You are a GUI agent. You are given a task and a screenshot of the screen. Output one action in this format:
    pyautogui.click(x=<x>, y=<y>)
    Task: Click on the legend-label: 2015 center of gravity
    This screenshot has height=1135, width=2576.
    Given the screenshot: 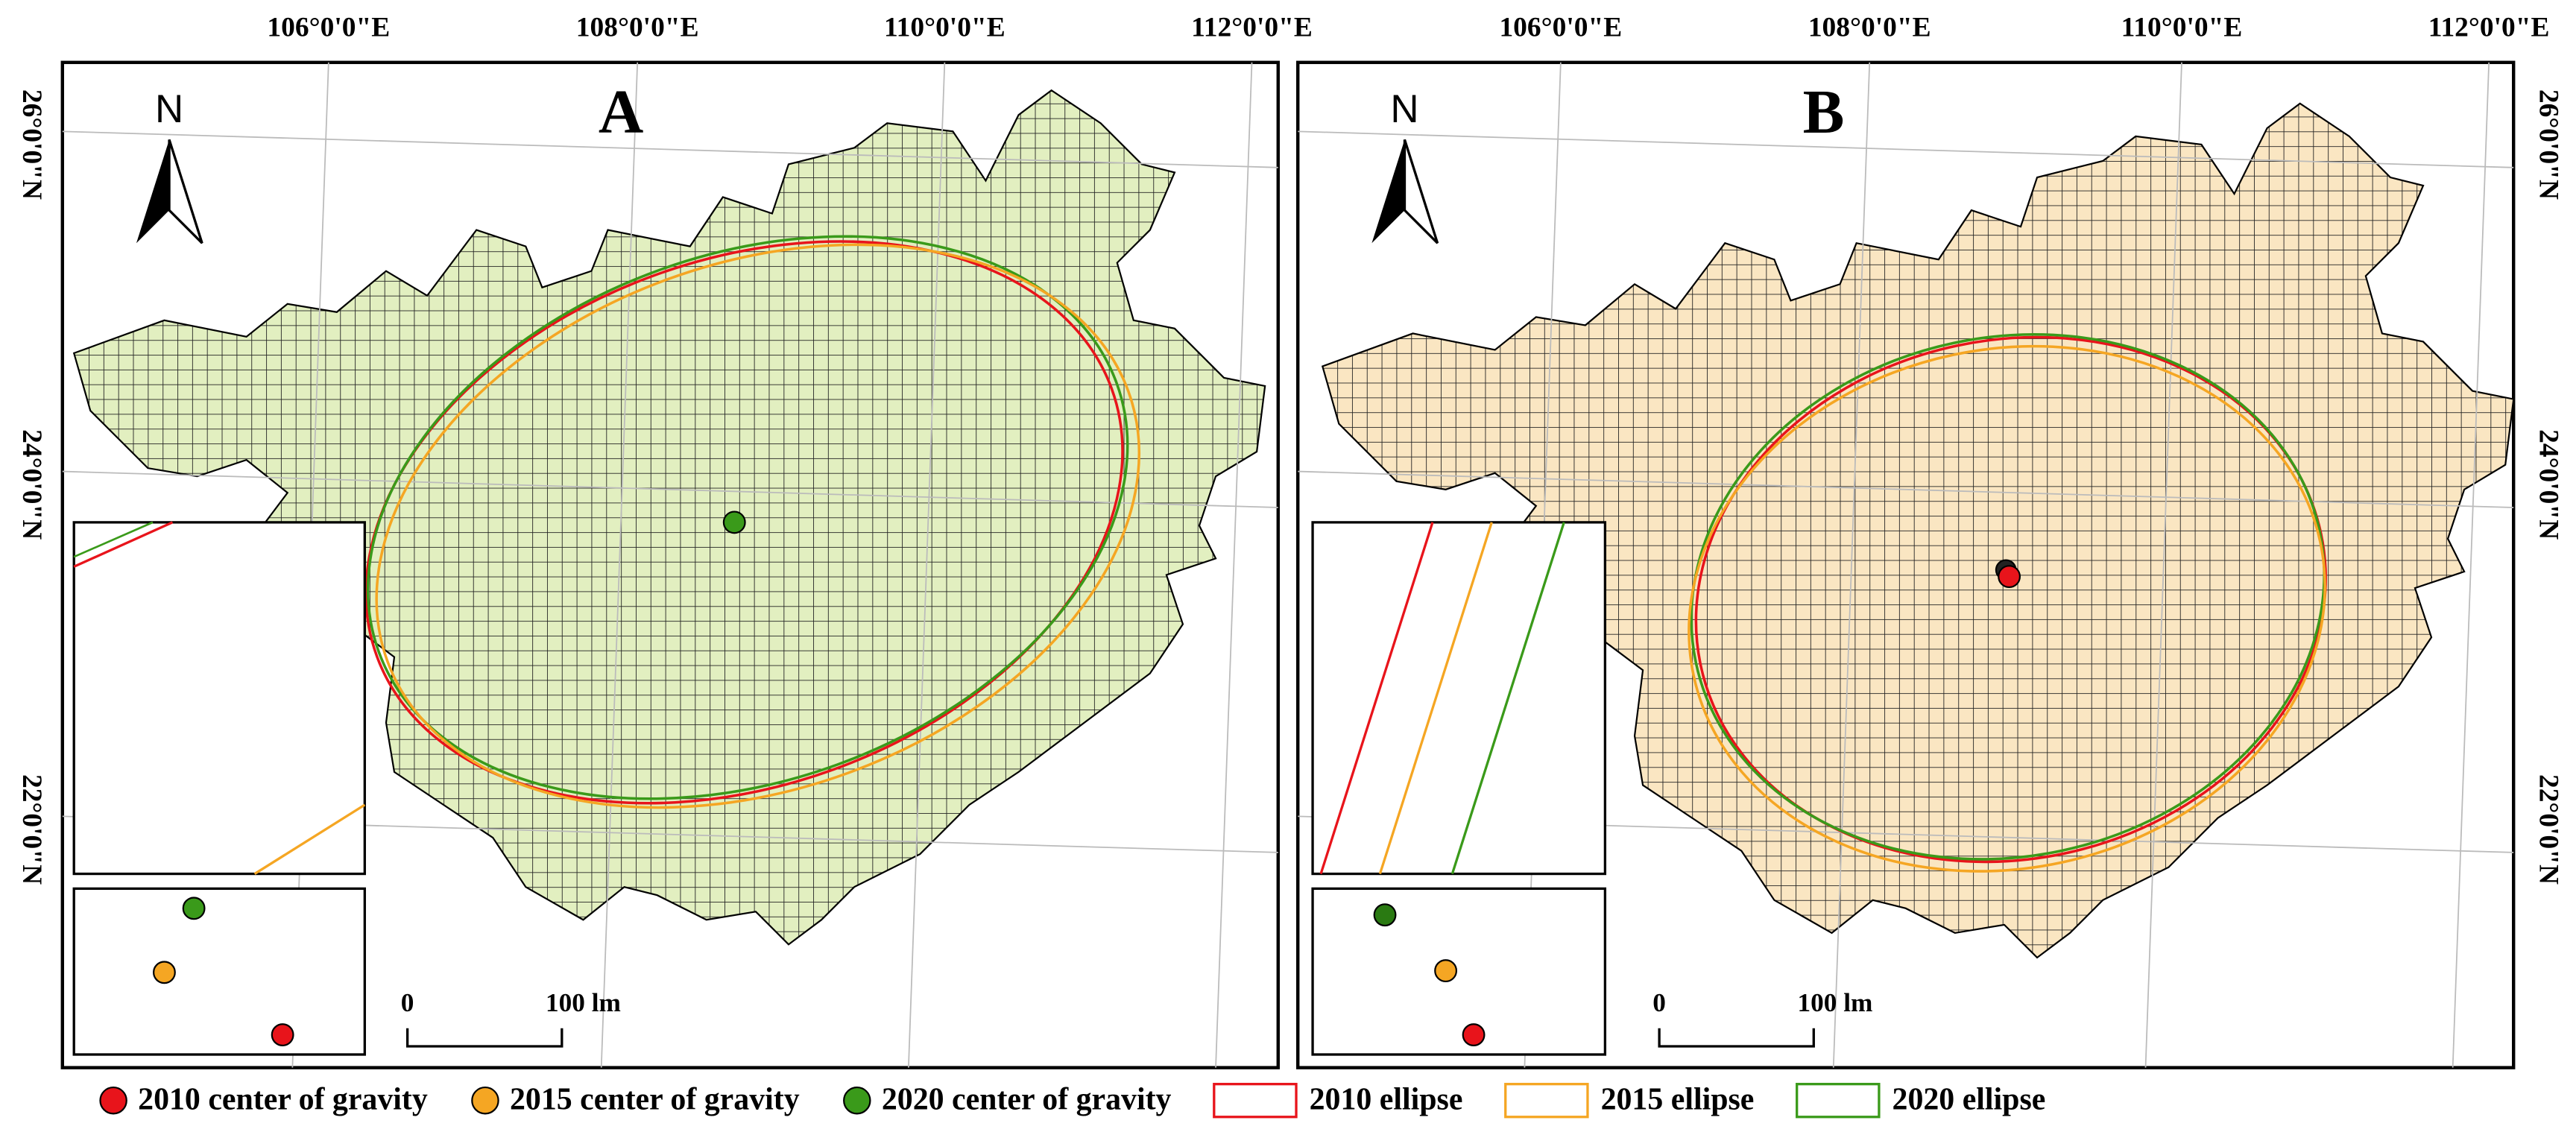 What is the action you would take?
    pyautogui.click(x=655, y=1100)
    